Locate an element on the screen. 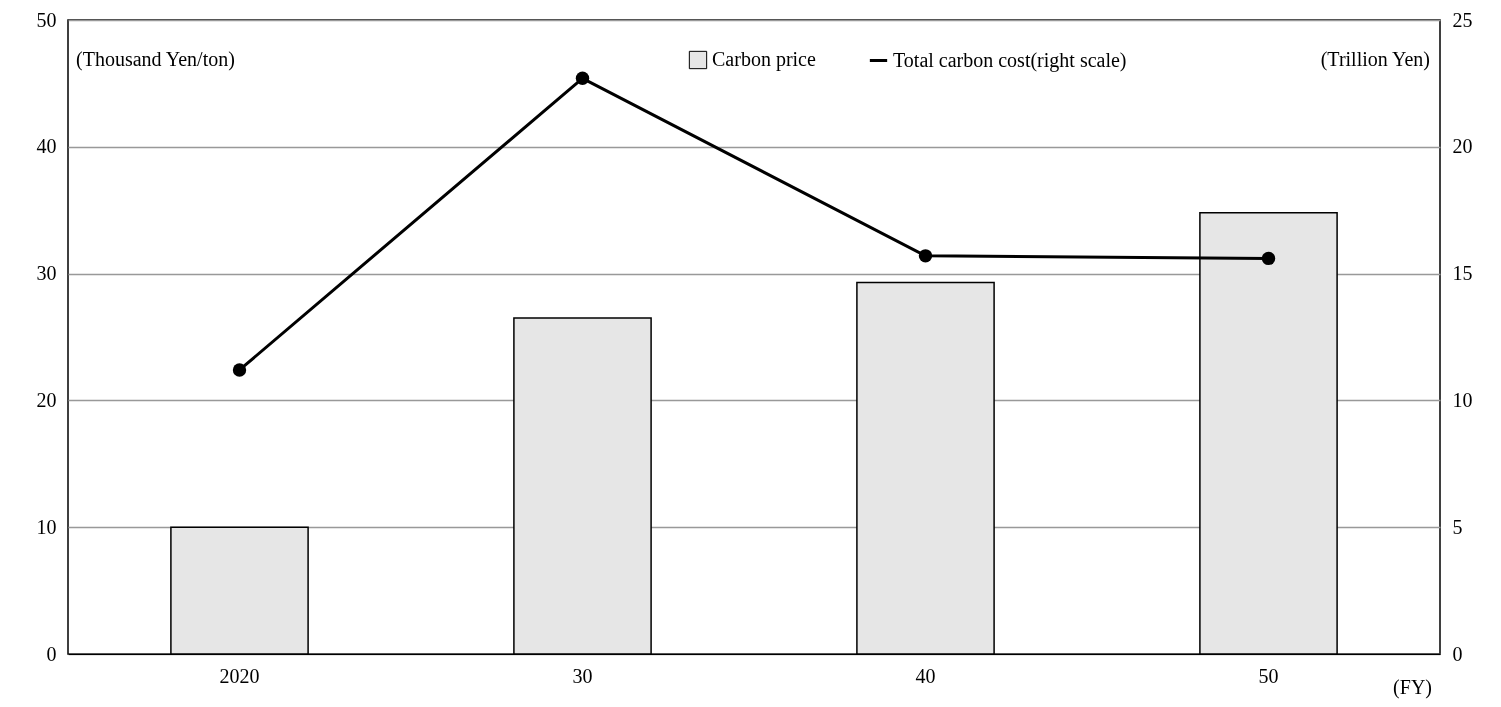  y-tick-label: 40 is located at coordinates (46, 146).